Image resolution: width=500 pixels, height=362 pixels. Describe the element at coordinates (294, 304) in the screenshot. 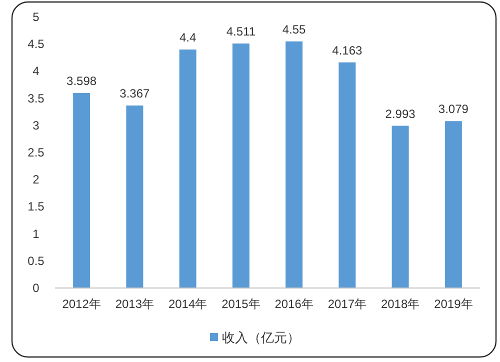

I see `x-tick-label: 2016年` at that location.